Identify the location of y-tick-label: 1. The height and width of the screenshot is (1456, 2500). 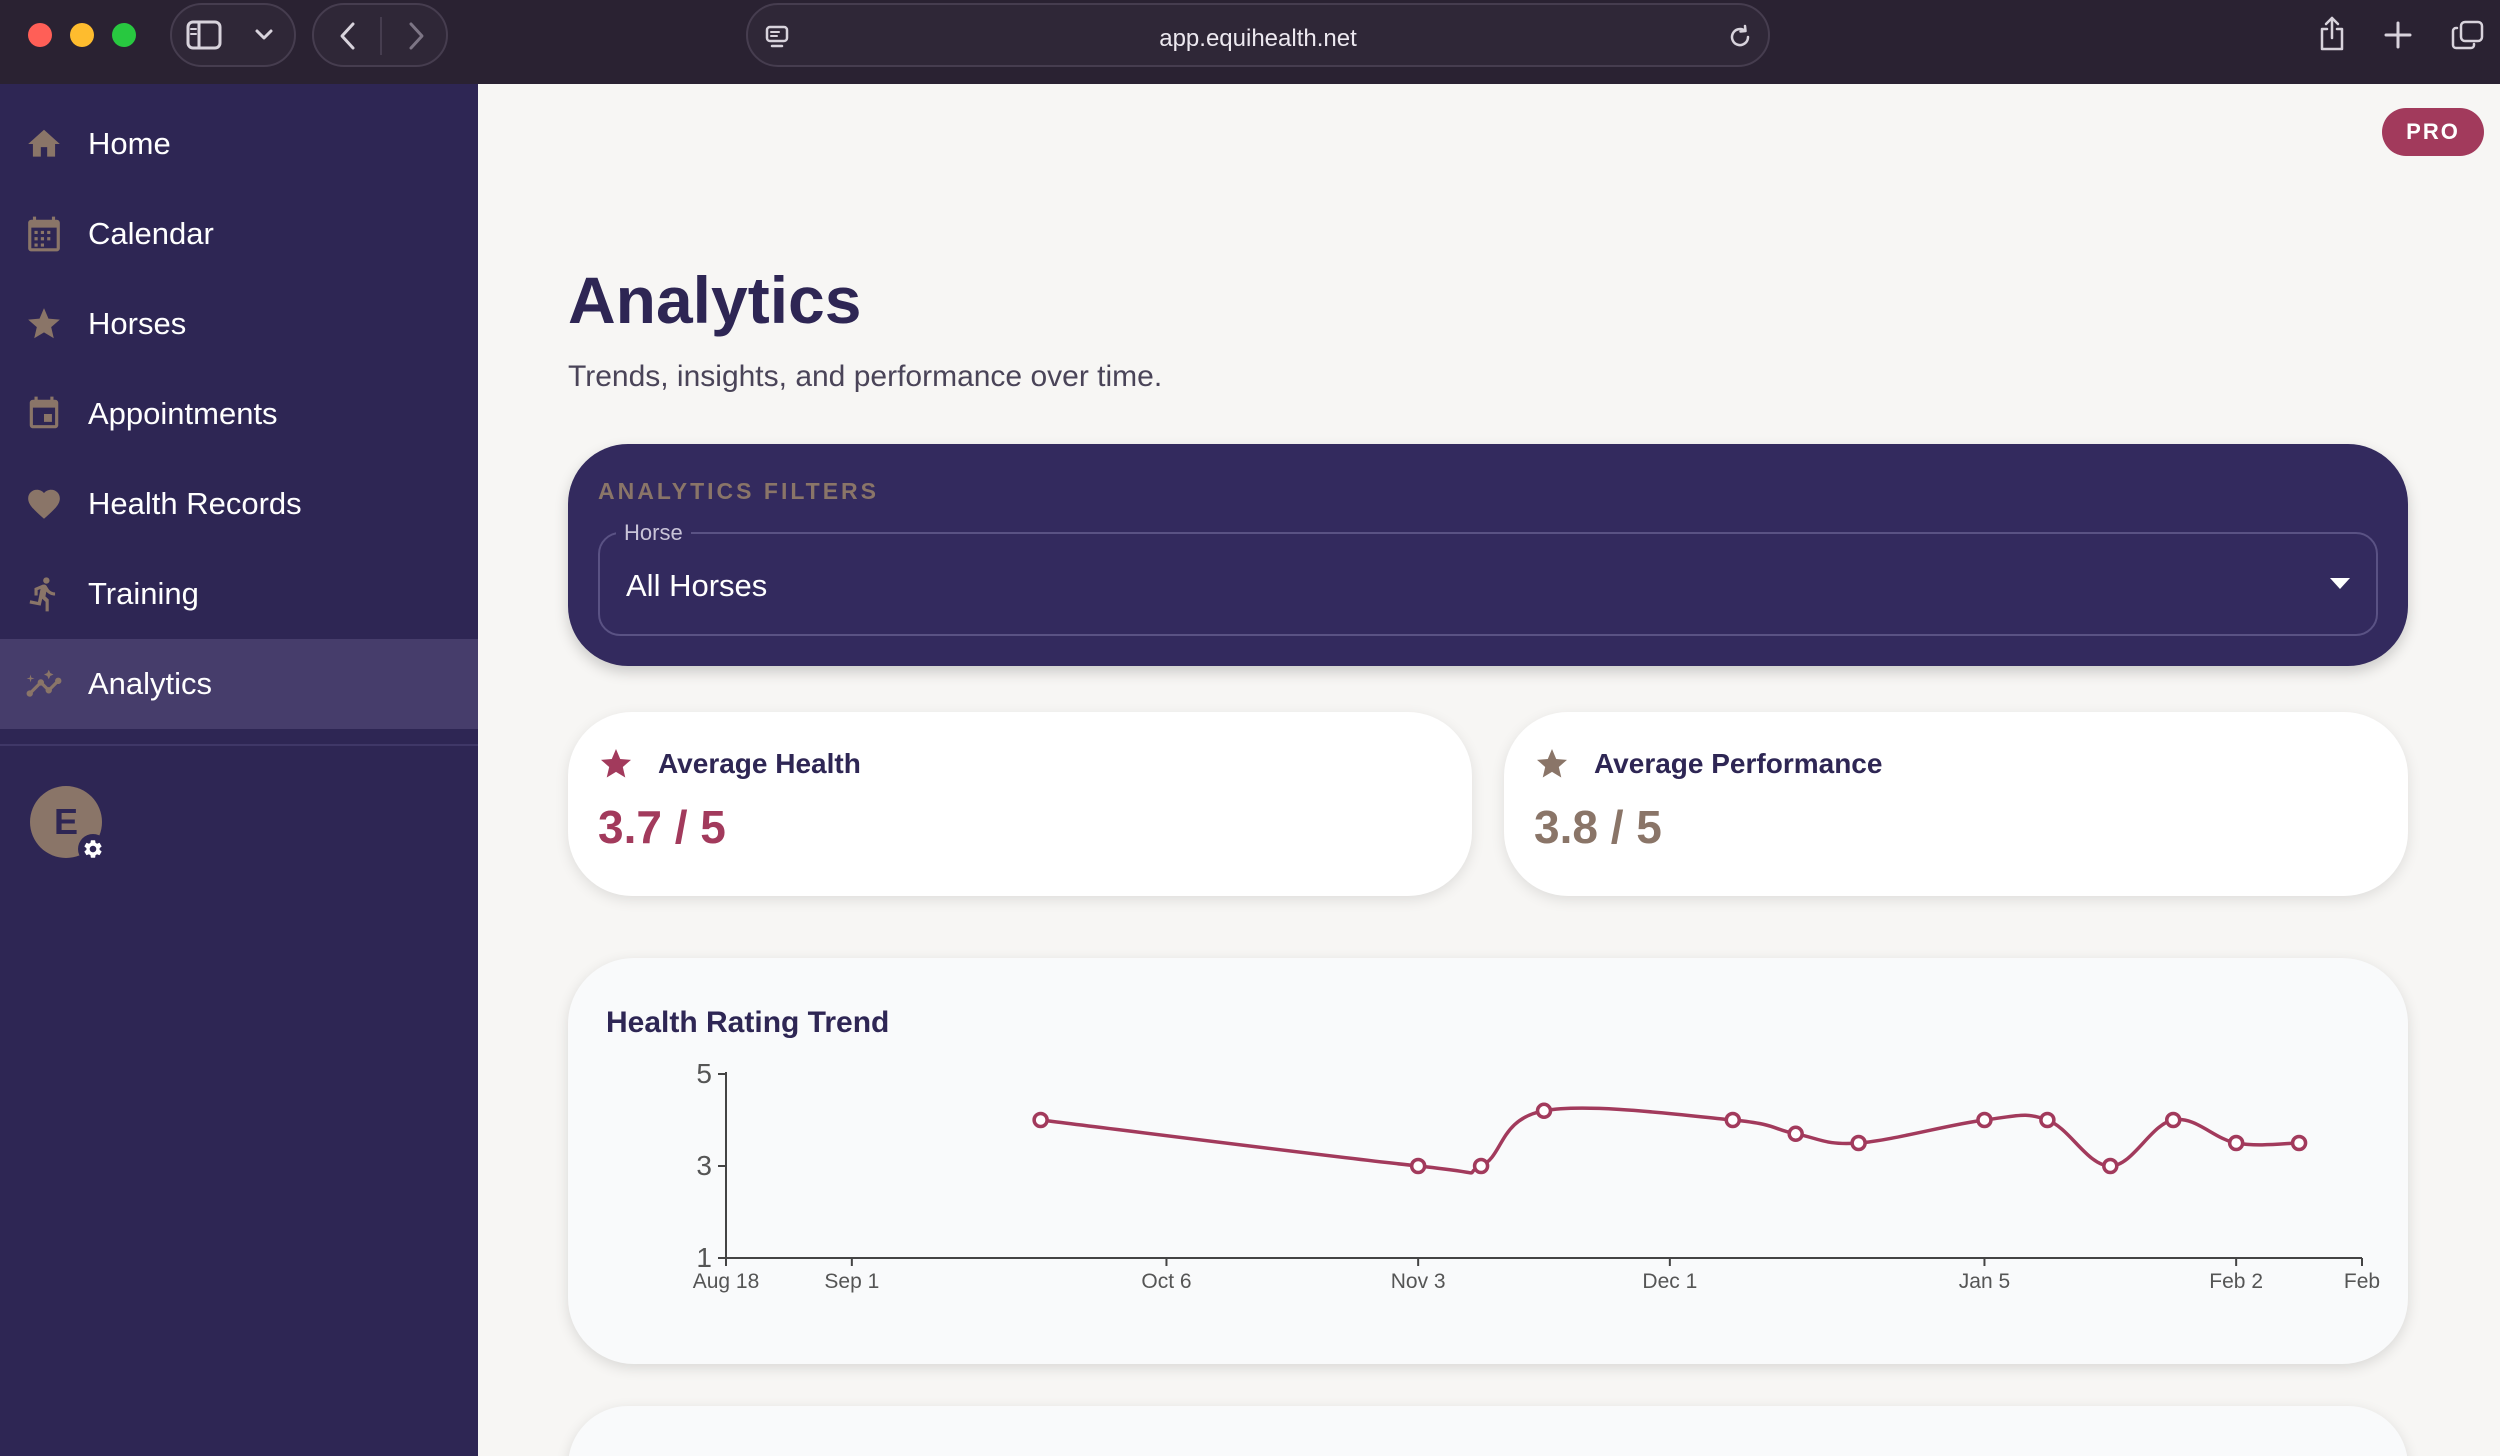
(704, 1257).